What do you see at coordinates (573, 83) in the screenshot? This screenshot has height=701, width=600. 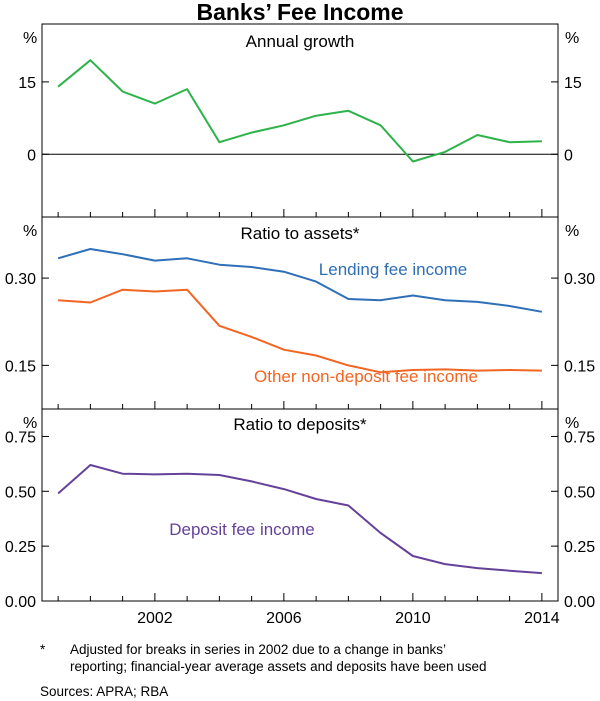 I see `y-tick-label-right: 15` at bounding box center [573, 83].